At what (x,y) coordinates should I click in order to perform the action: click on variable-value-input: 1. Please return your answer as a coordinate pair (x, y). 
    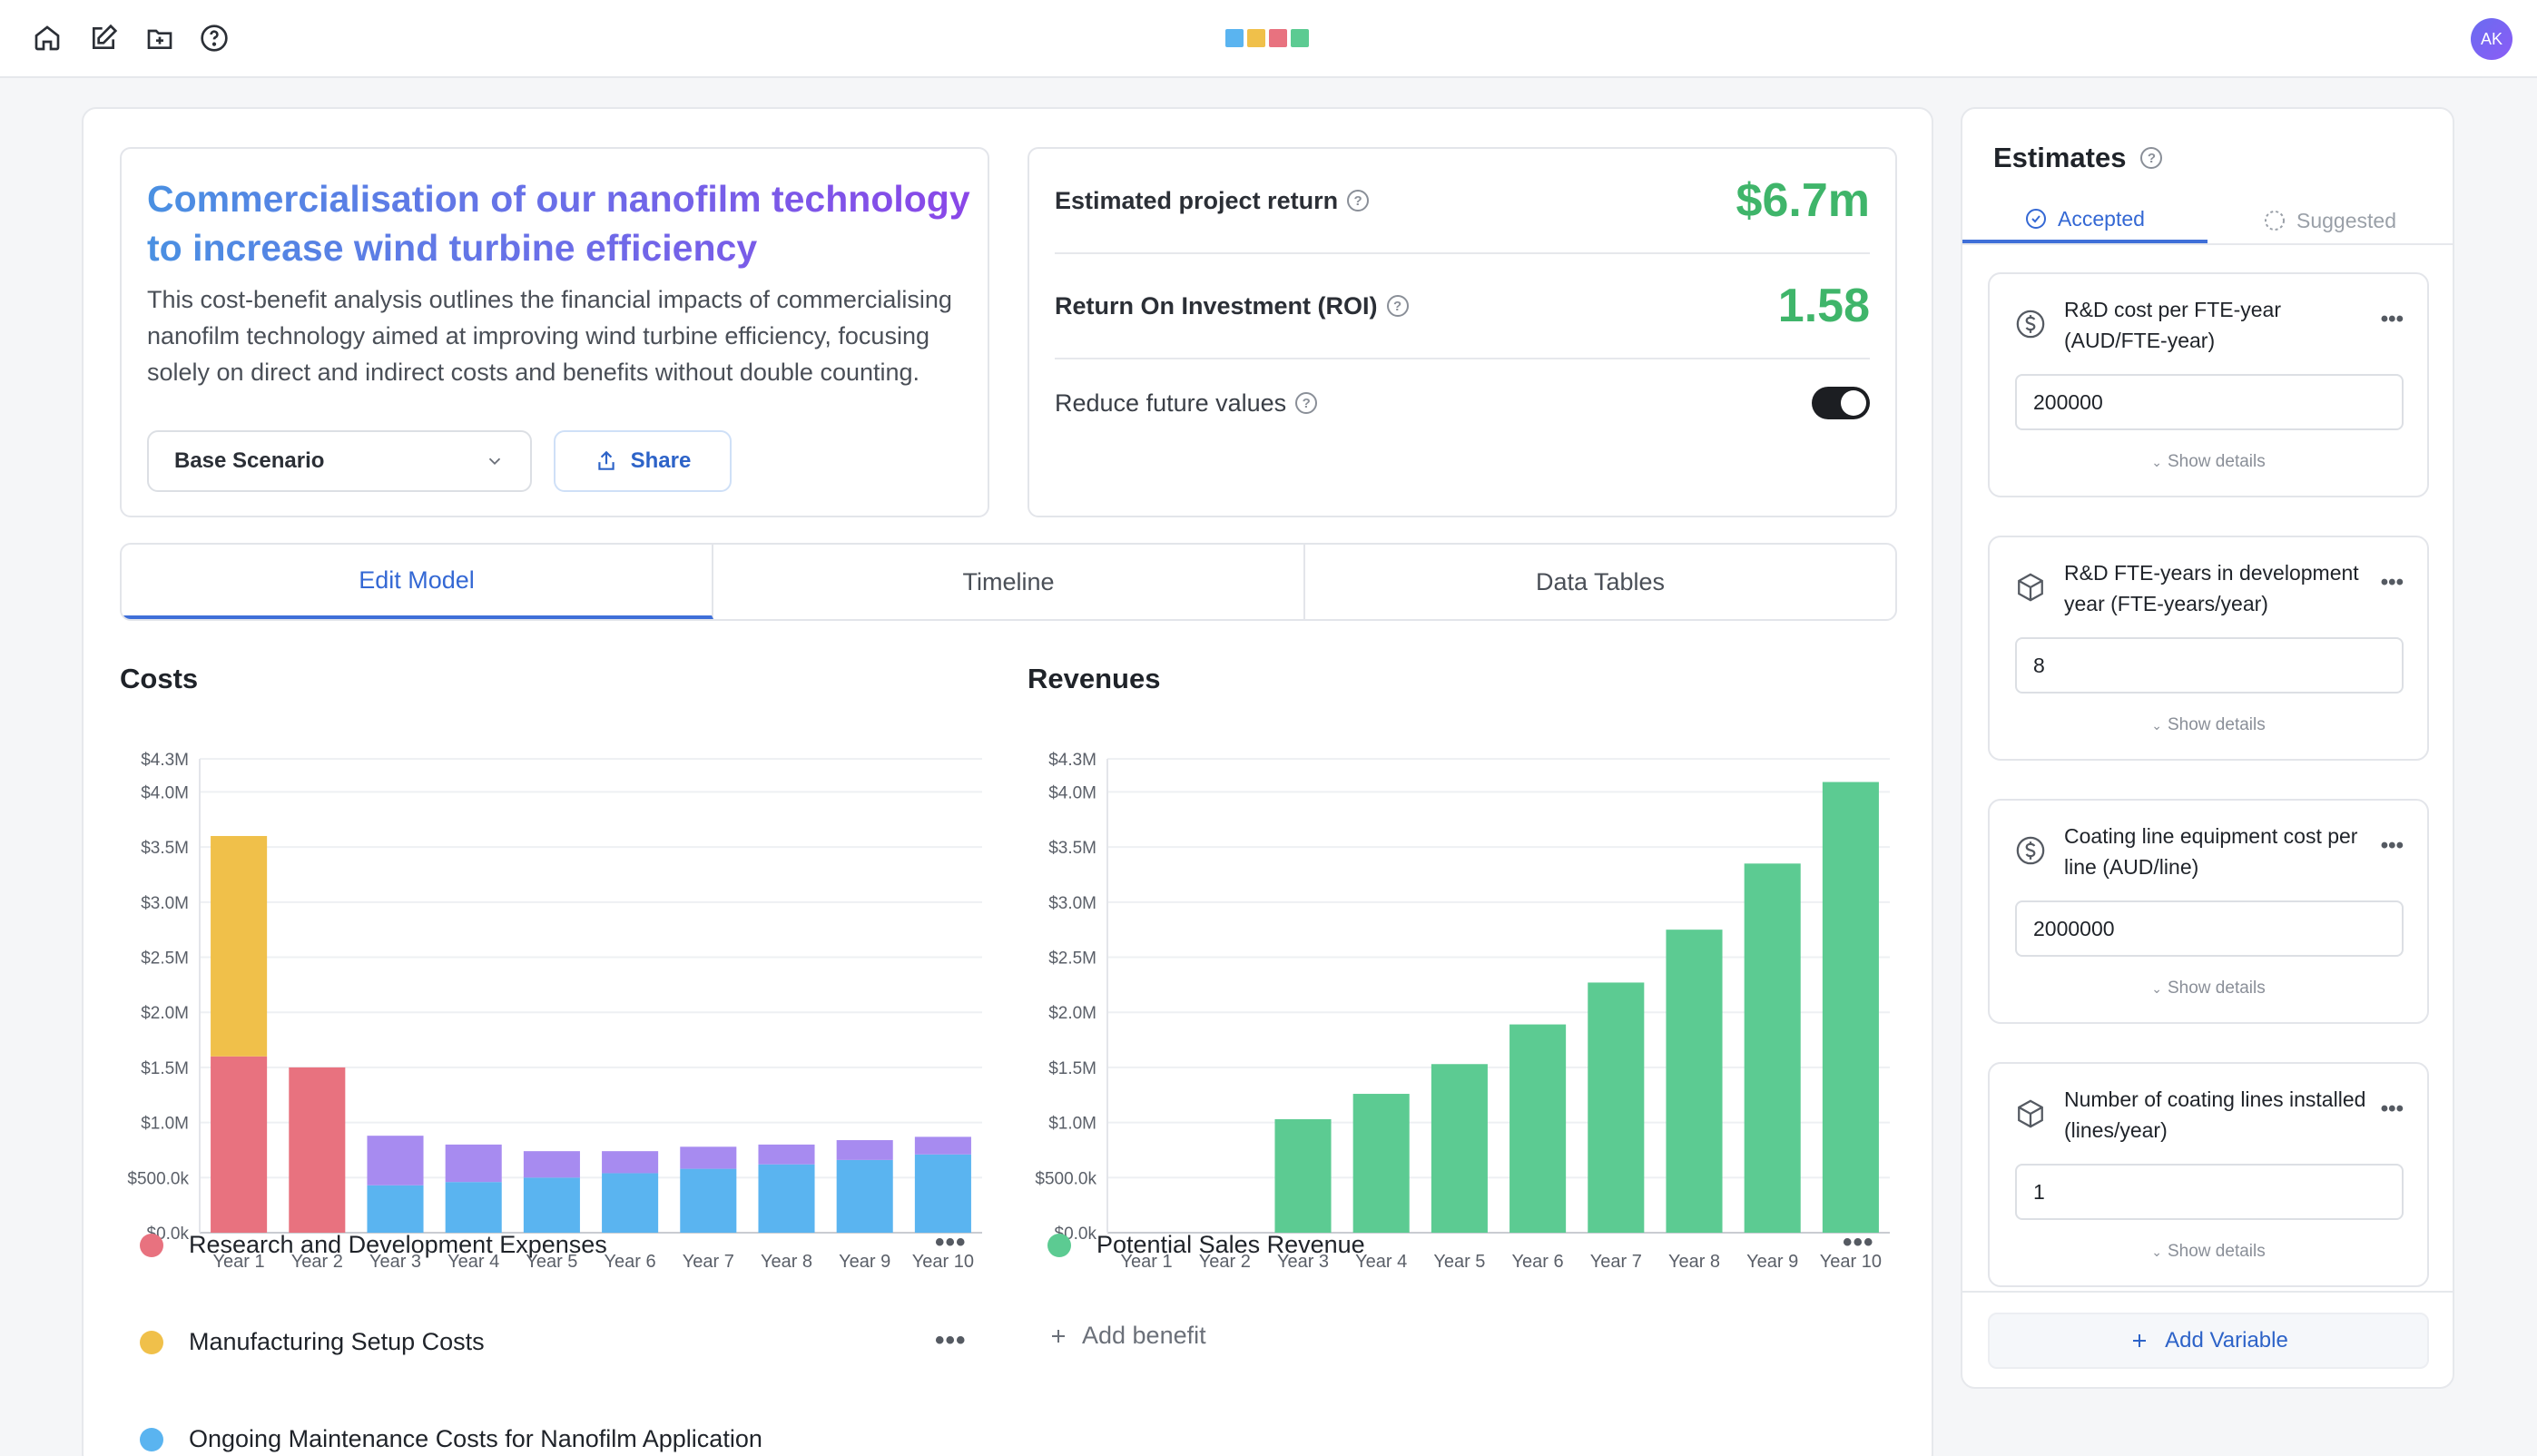
    Looking at the image, I should click on (2209, 1192).